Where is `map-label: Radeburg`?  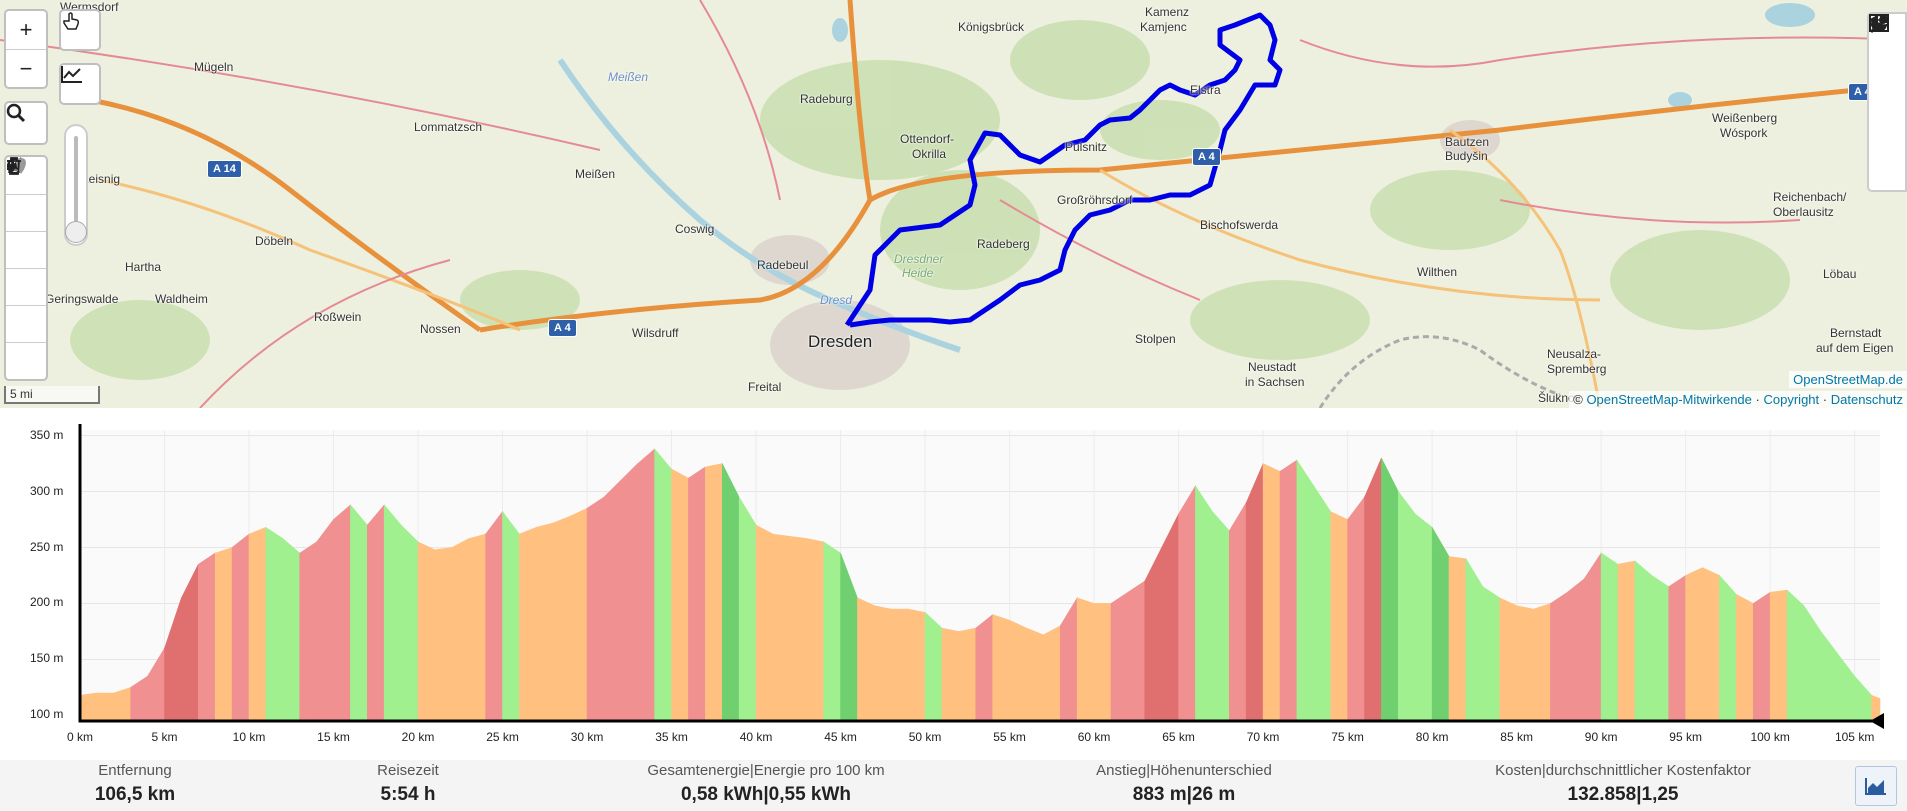 map-label: Radeburg is located at coordinates (826, 99).